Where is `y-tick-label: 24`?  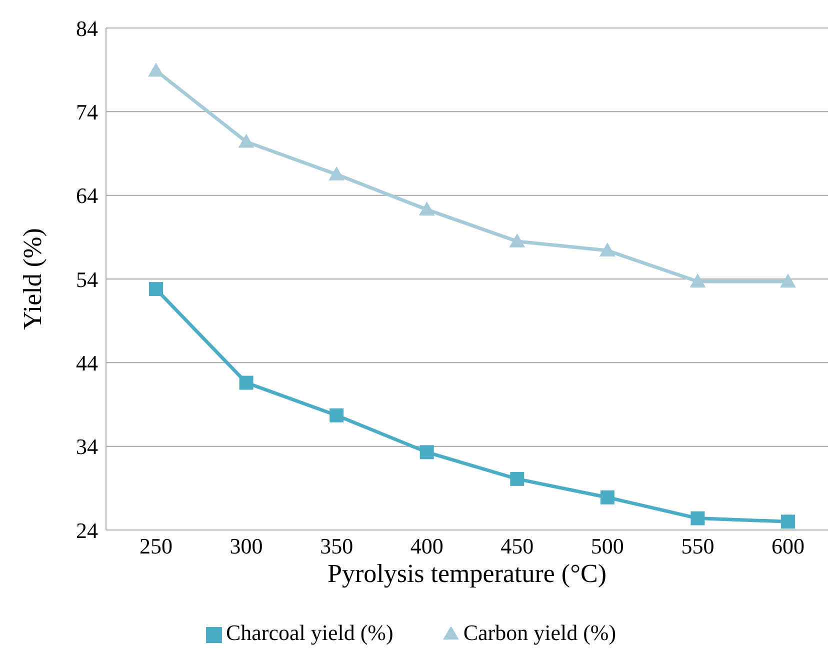
y-tick-label: 24 is located at coordinates (87, 530).